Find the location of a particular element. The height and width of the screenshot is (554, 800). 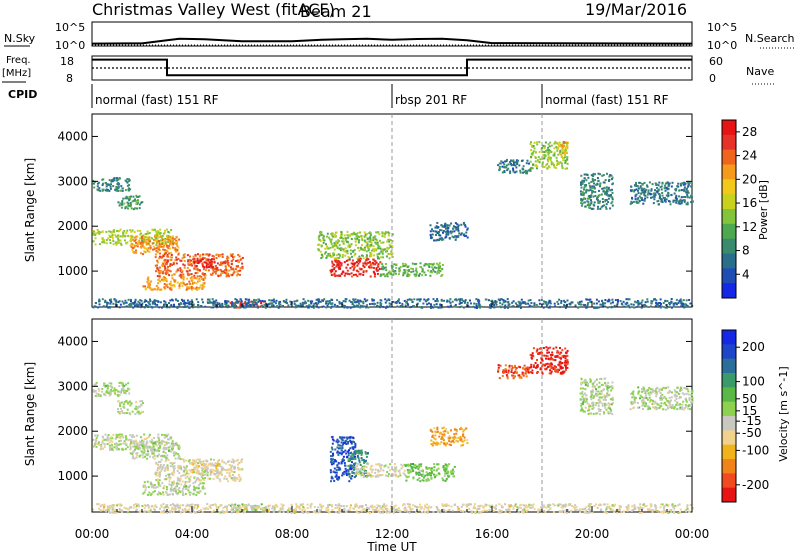

colorbar-tick-label: 16 is located at coordinates (749, 203).